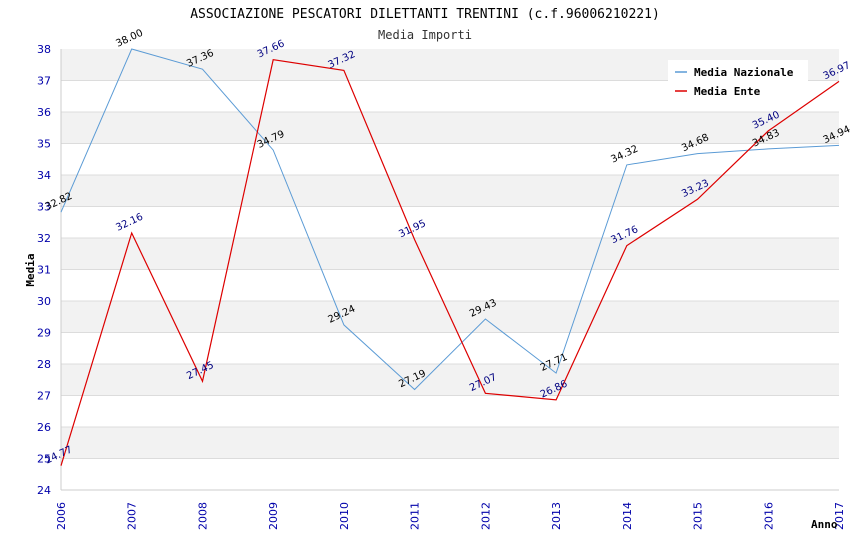 The height and width of the screenshot is (550, 850). I want to click on legend-box, so click(738, 81).